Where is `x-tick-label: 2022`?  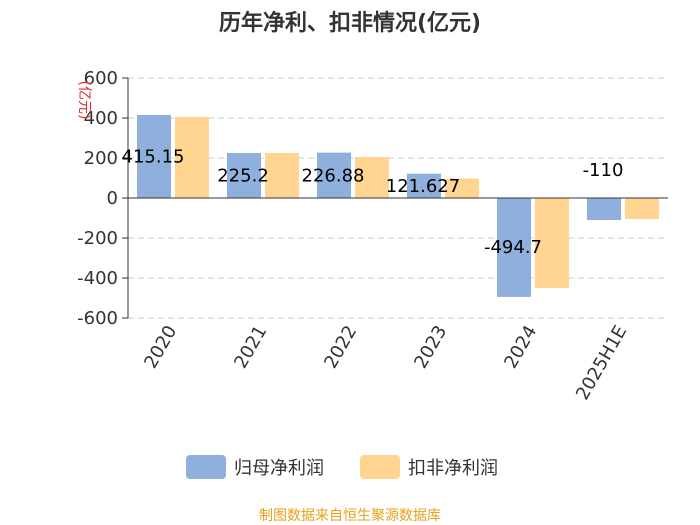 x-tick-label: 2022 is located at coordinates (340, 347).